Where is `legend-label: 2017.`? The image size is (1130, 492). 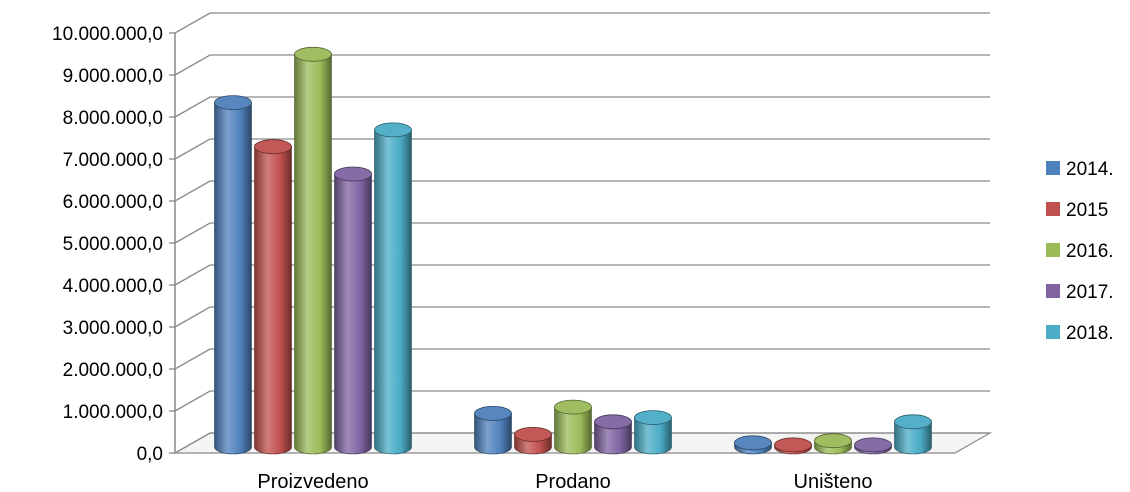 legend-label: 2017. is located at coordinates (1090, 292).